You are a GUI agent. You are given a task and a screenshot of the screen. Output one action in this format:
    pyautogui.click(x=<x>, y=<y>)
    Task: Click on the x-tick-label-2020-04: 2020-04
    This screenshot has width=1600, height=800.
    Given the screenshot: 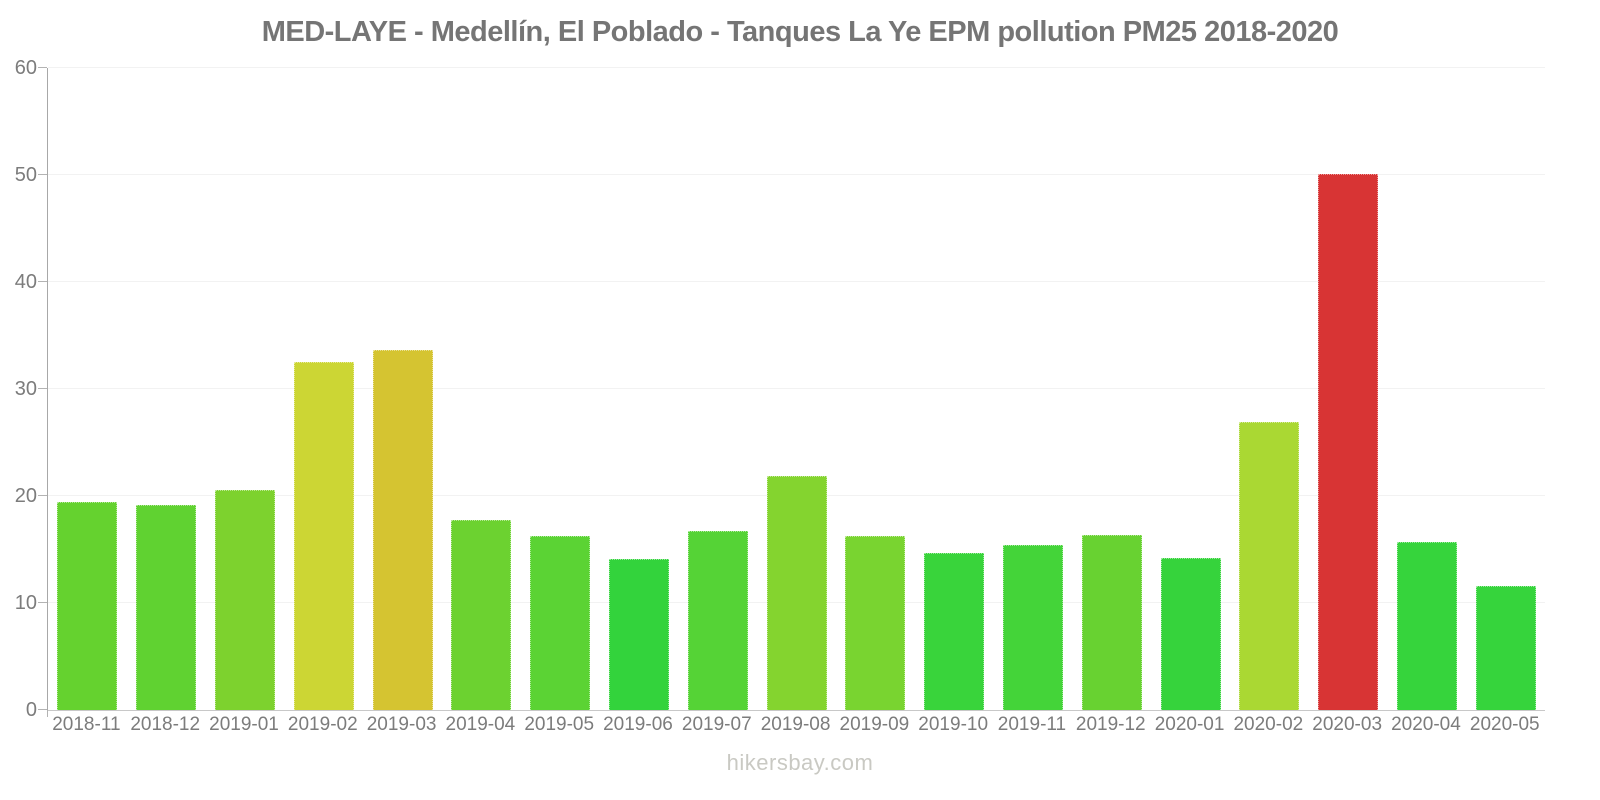 What is the action you would take?
    pyautogui.click(x=1426, y=724)
    